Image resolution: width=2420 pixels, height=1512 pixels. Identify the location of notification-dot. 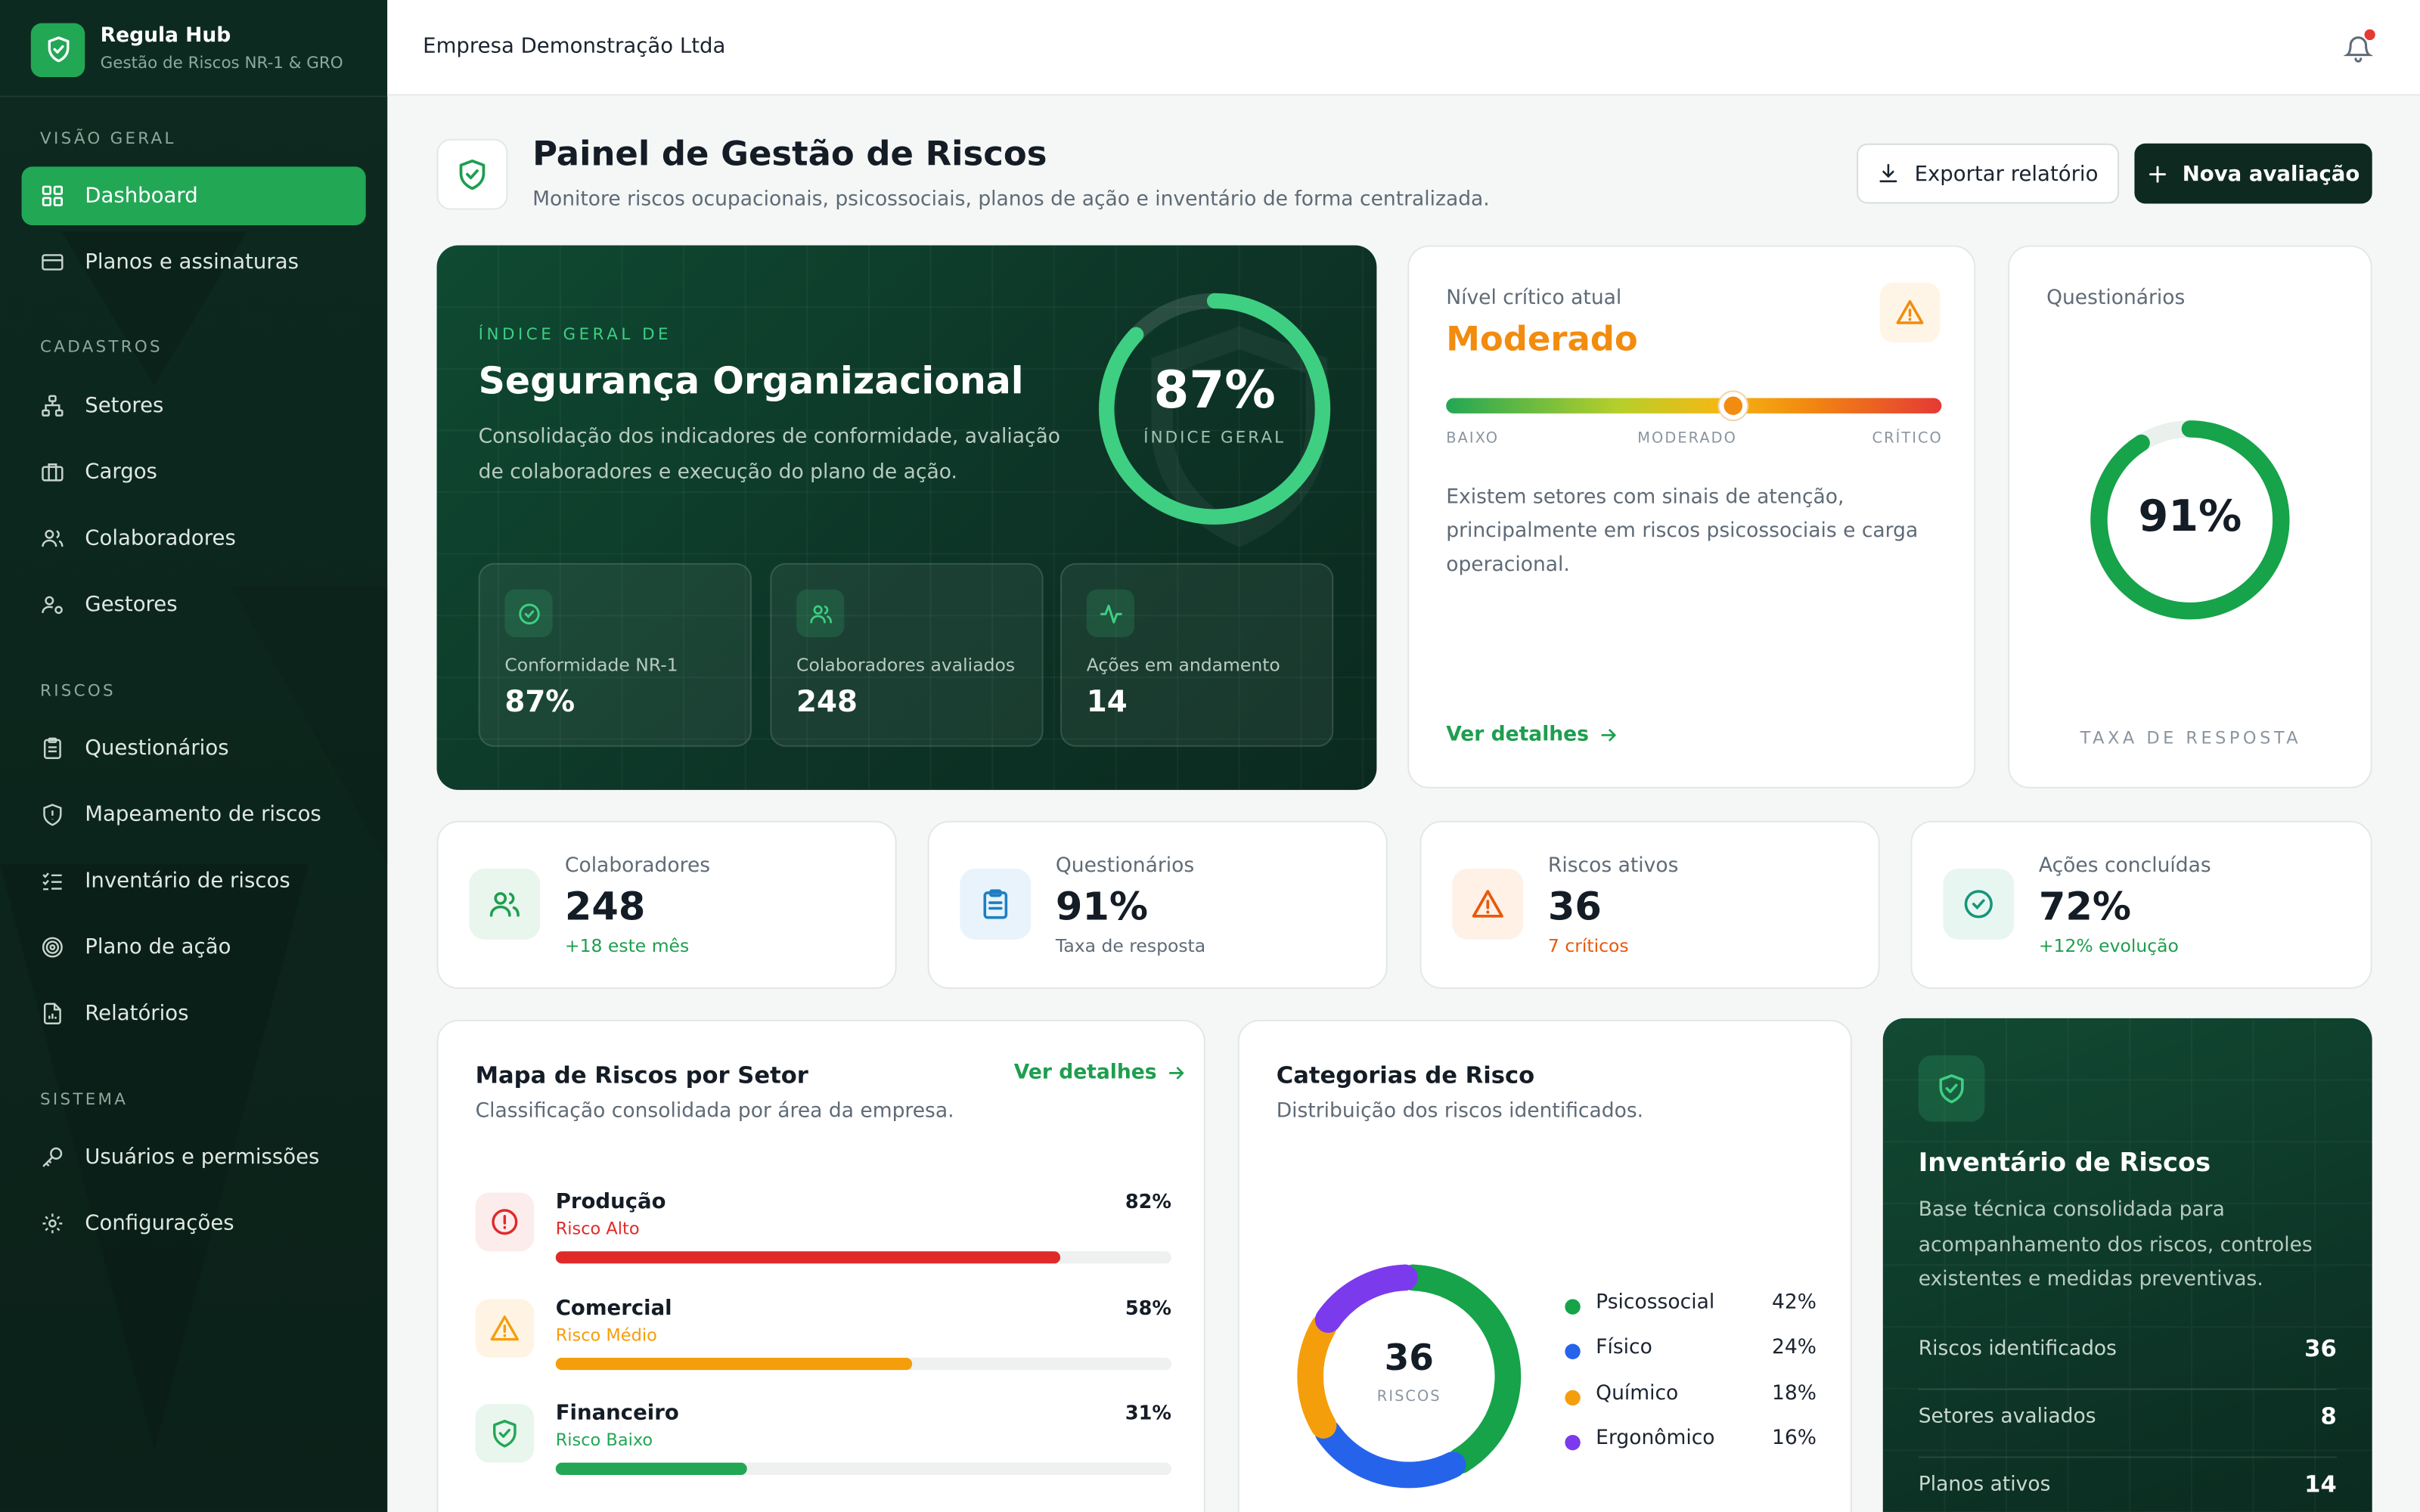
(2369, 35).